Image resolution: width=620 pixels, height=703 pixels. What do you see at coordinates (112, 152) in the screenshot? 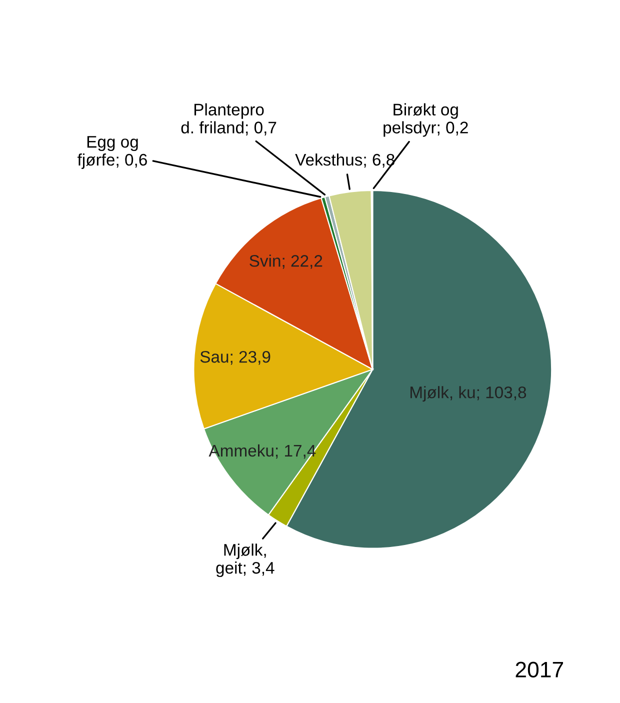
I see `slice-label: Egg og fjørfe; 0,6` at bounding box center [112, 152].